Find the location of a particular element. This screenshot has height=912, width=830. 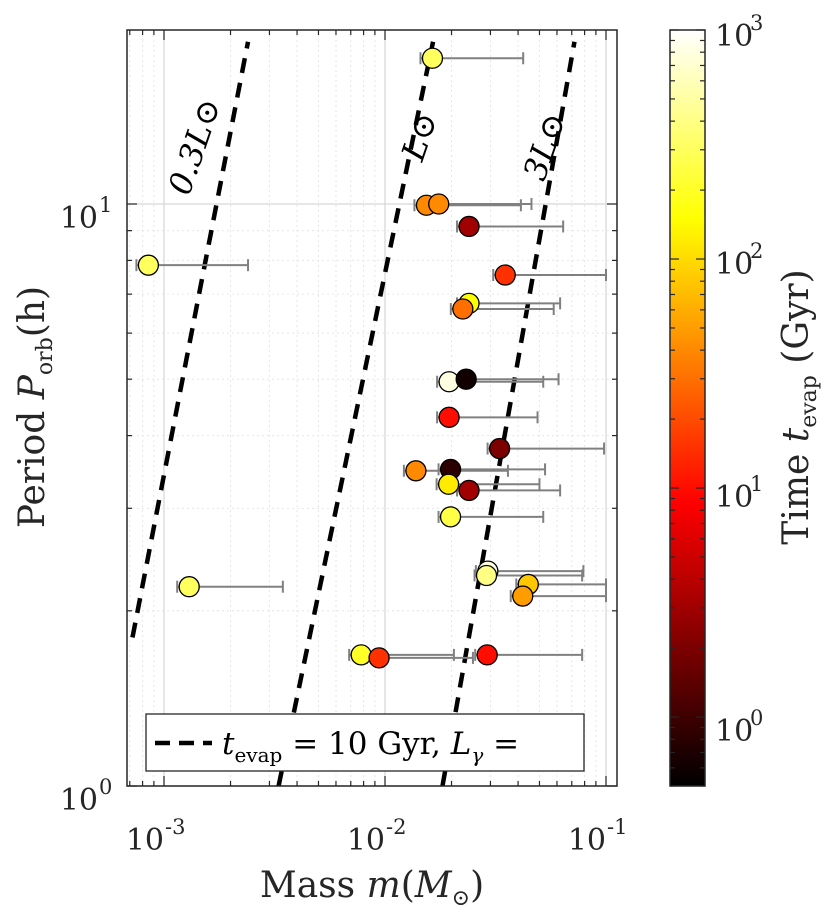

x-tick-label-2-exp: -1 is located at coordinates (617, 827).